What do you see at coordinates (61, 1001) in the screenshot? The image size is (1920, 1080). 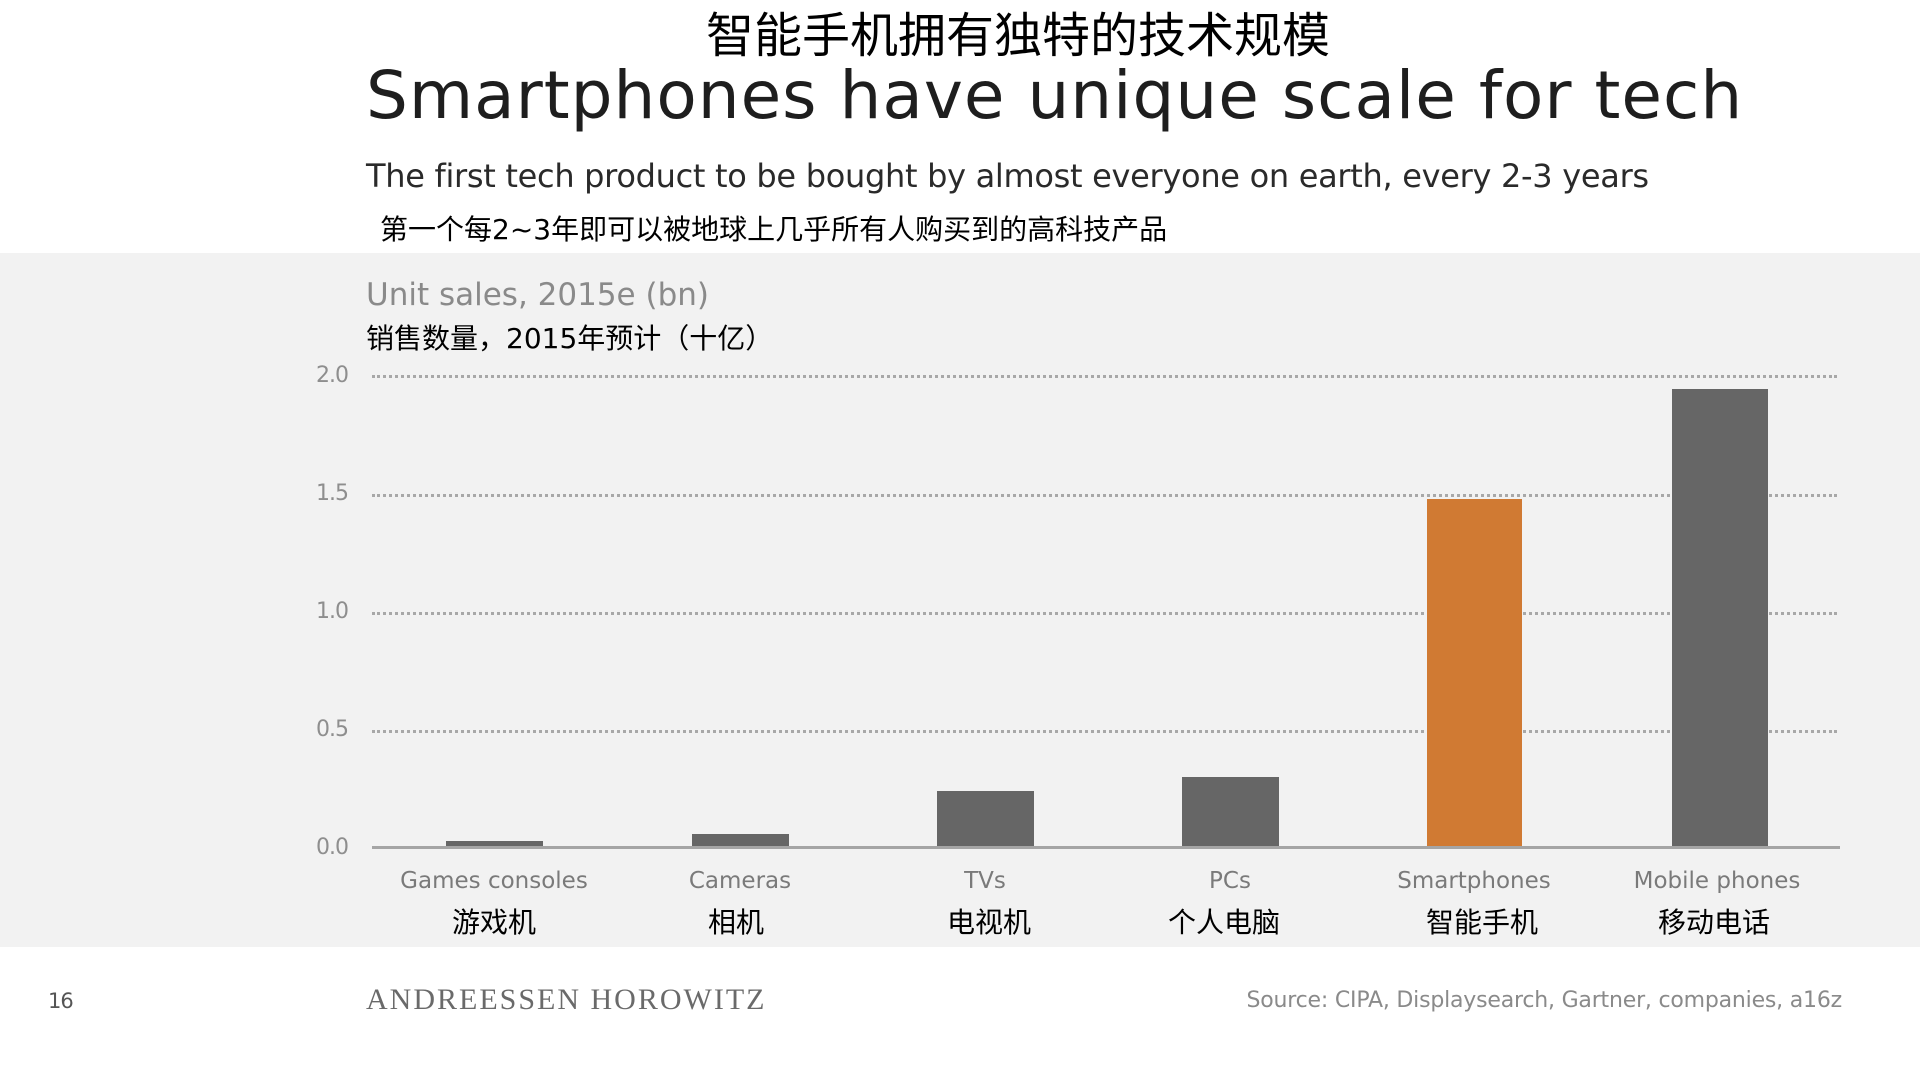 I see `page-number: 16` at bounding box center [61, 1001].